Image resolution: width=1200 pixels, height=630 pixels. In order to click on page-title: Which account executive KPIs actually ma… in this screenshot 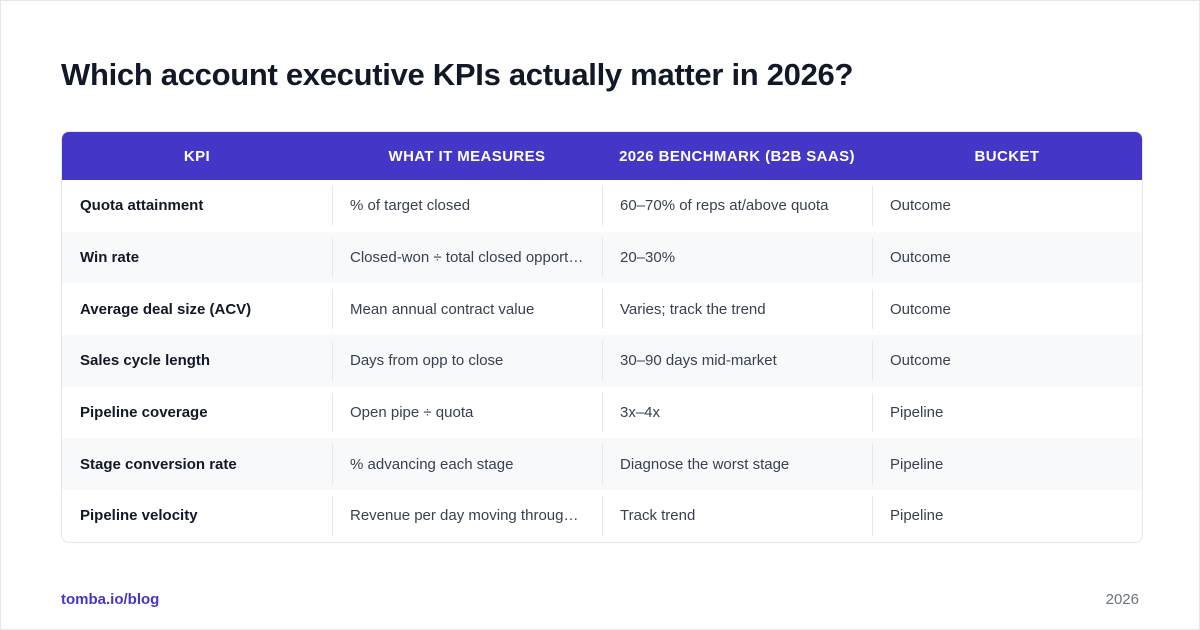, I will do `click(457, 74)`.